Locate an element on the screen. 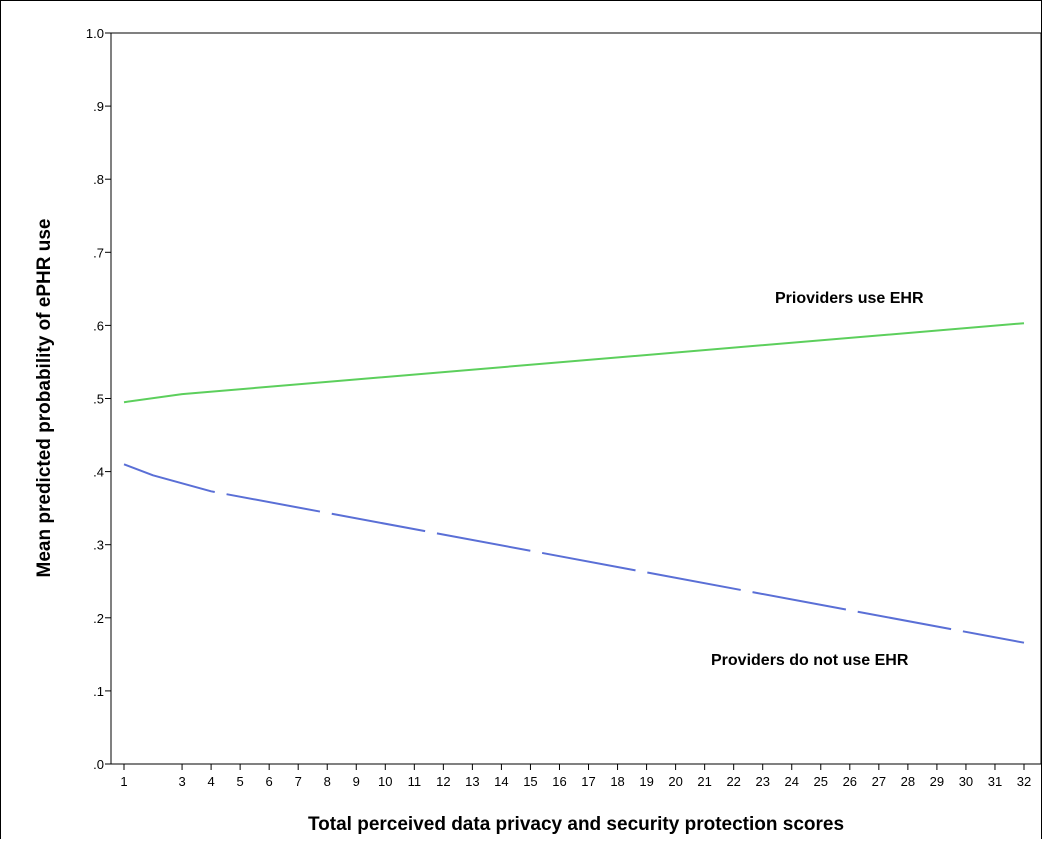 The image size is (1042, 844). x-tick-label: 19 is located at coordinates (646, 781).